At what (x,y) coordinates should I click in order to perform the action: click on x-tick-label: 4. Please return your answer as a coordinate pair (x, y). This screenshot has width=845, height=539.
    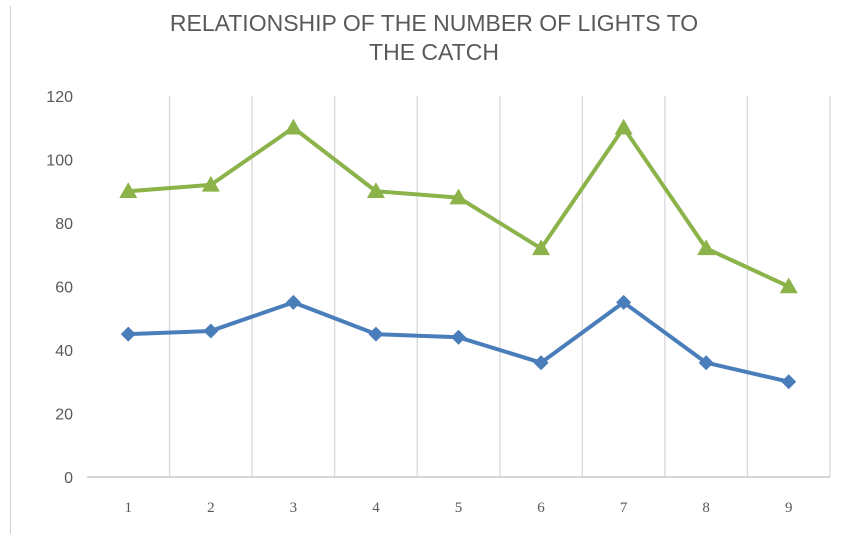
    Looking at the image, I should click on (376, 508).